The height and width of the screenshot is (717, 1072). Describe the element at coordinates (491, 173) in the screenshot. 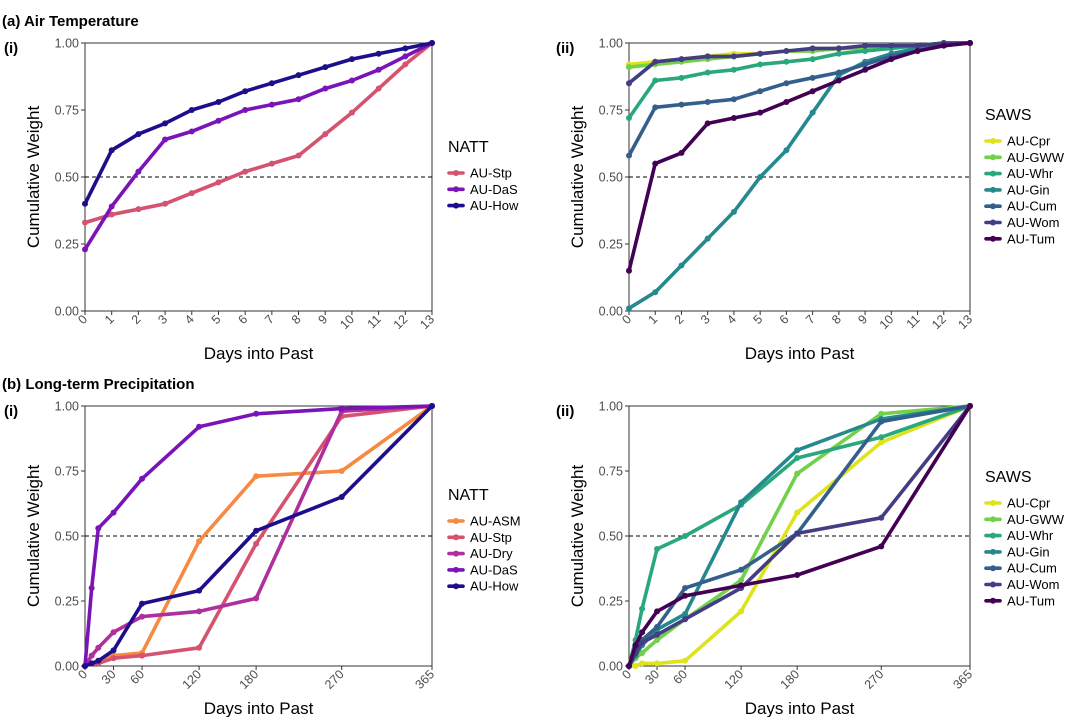

I see `legend-label: AU-Stp` at that location.